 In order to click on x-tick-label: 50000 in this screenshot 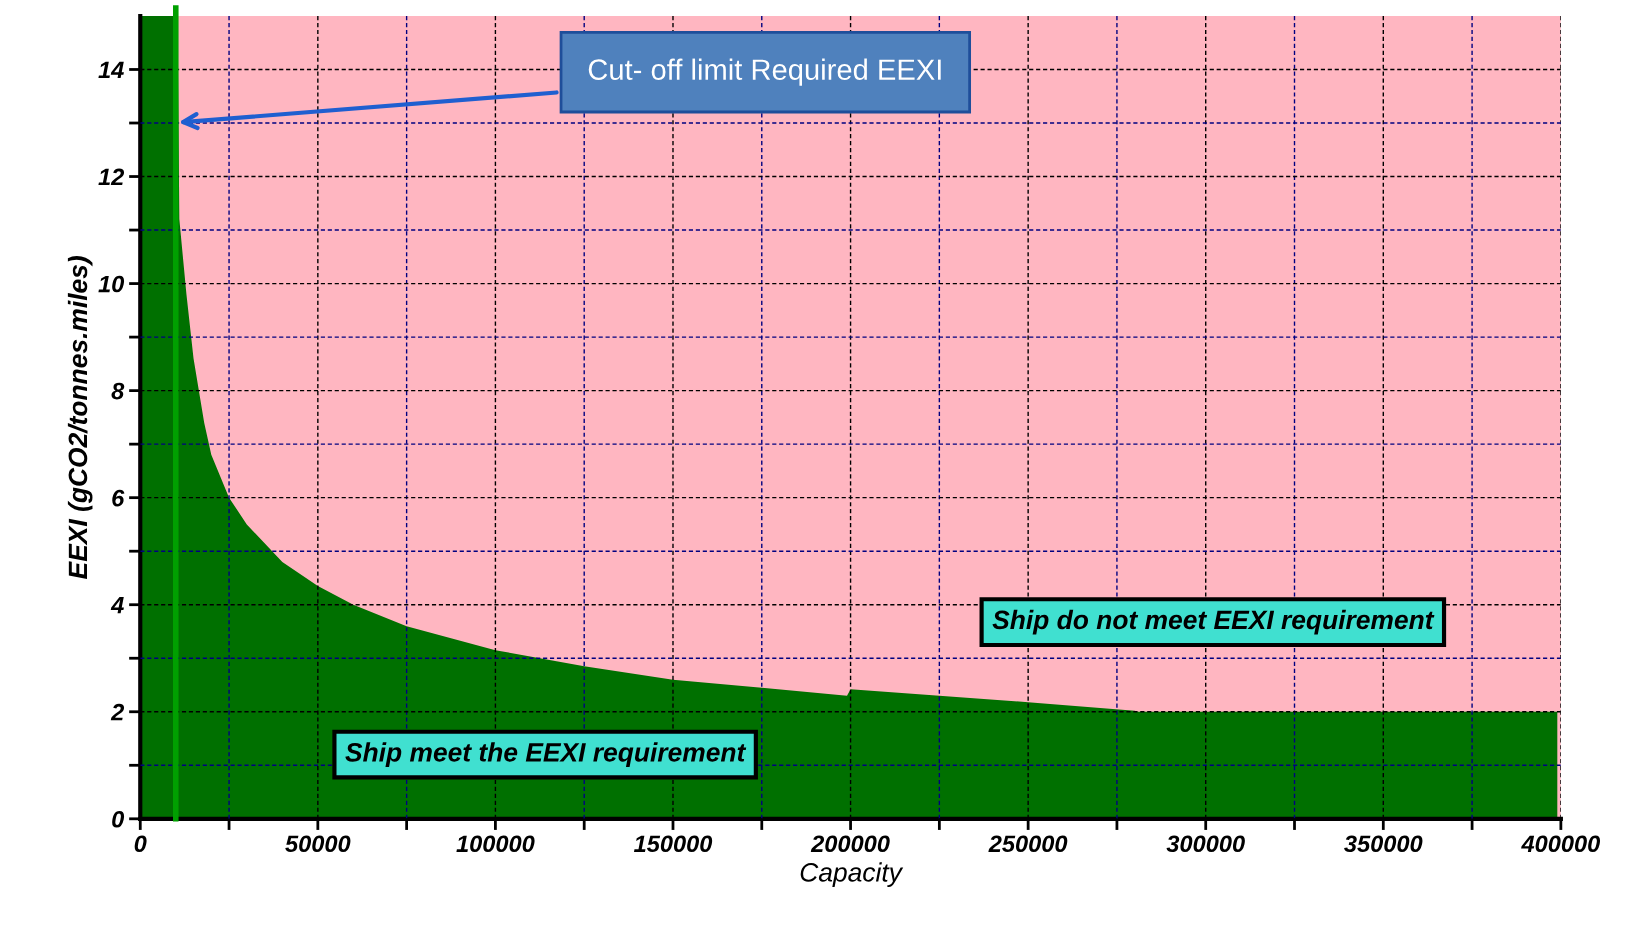, I will do `click(318, 844)`.